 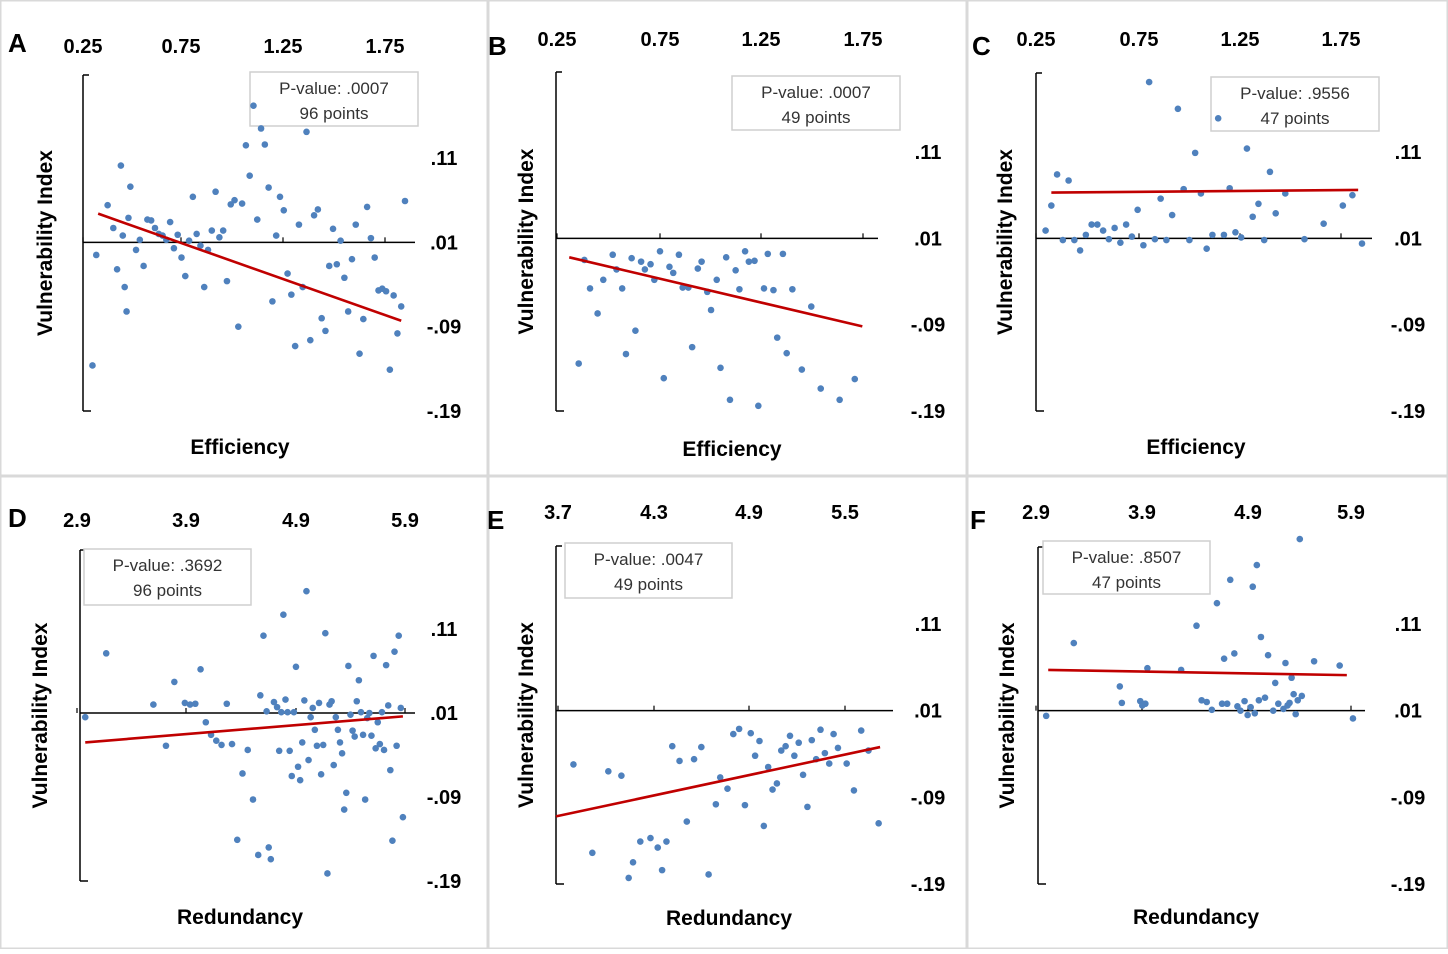 I want to click on x-tick-label: 3.9, so click(x=186, y=521).